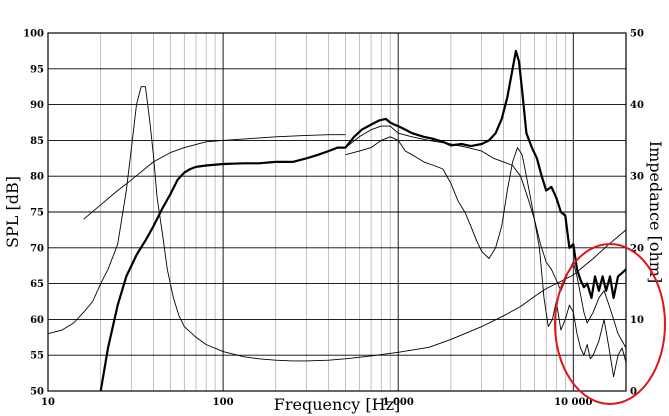 The width and height of the screenshot is (669, 416). I want to click on y2-tick-label: 40, so click(637, 105).